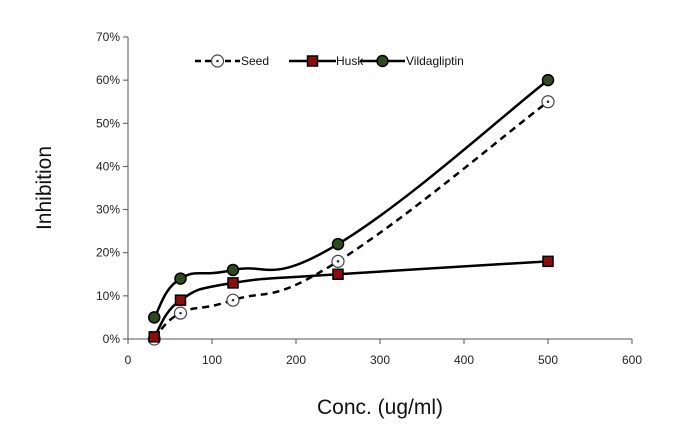 The image size is (678, 425). Describe the element at coordinates (382, 61) in the screenshot. I see `legend-marker-vildagliptin` at that location.